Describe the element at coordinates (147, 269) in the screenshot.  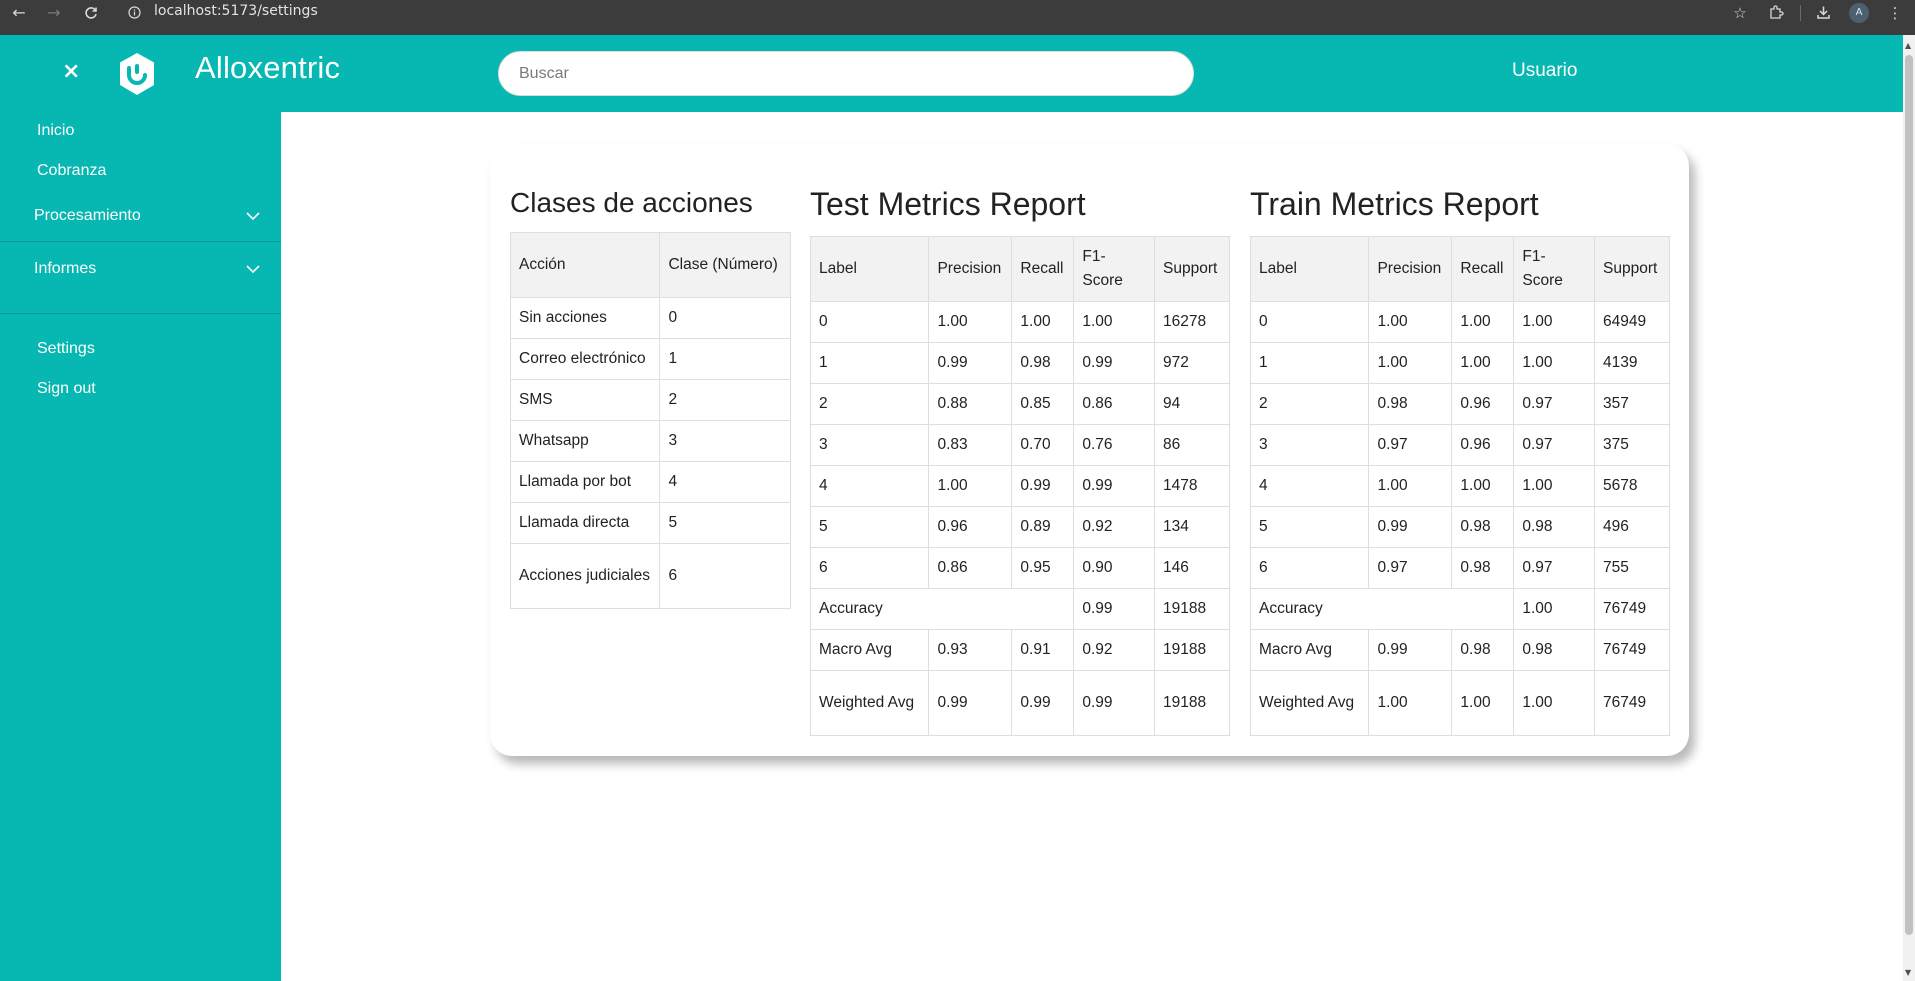
I see `sidebar-group-informes: Informes` at that location.